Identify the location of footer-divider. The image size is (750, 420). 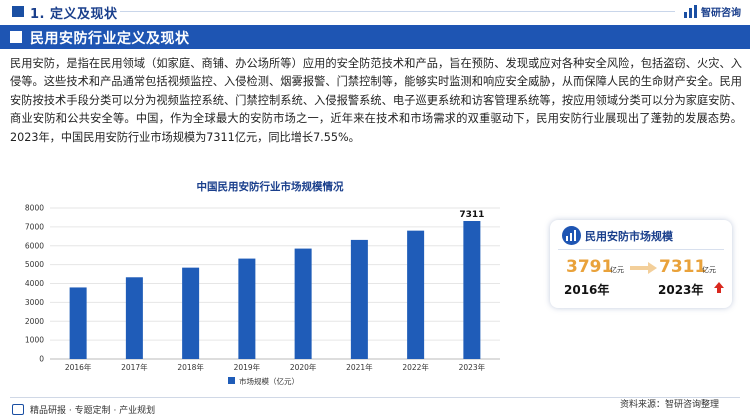
(375, 397).